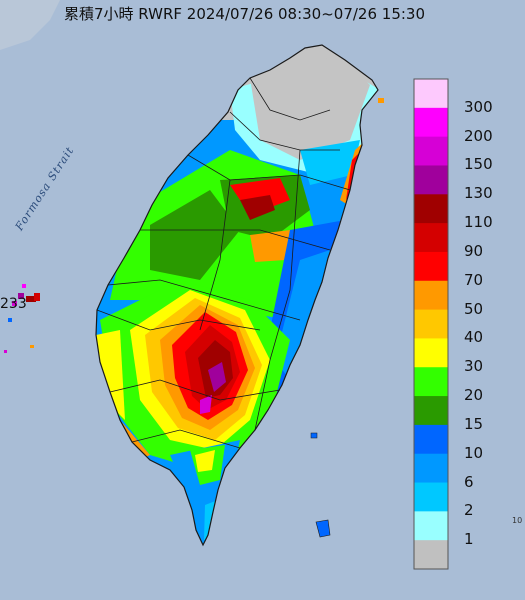  I want to click on green-island, so click(314, 435).